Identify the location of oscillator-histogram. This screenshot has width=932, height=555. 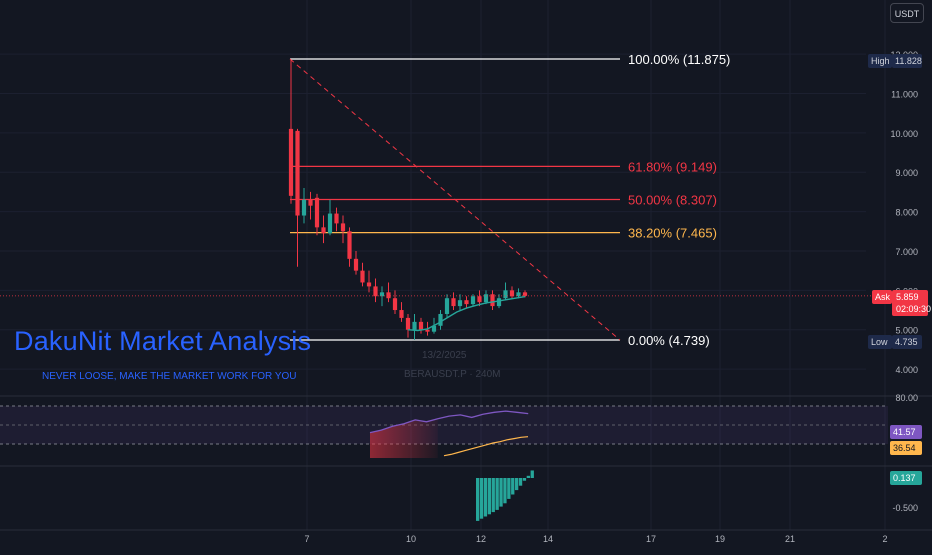
(505, 495).